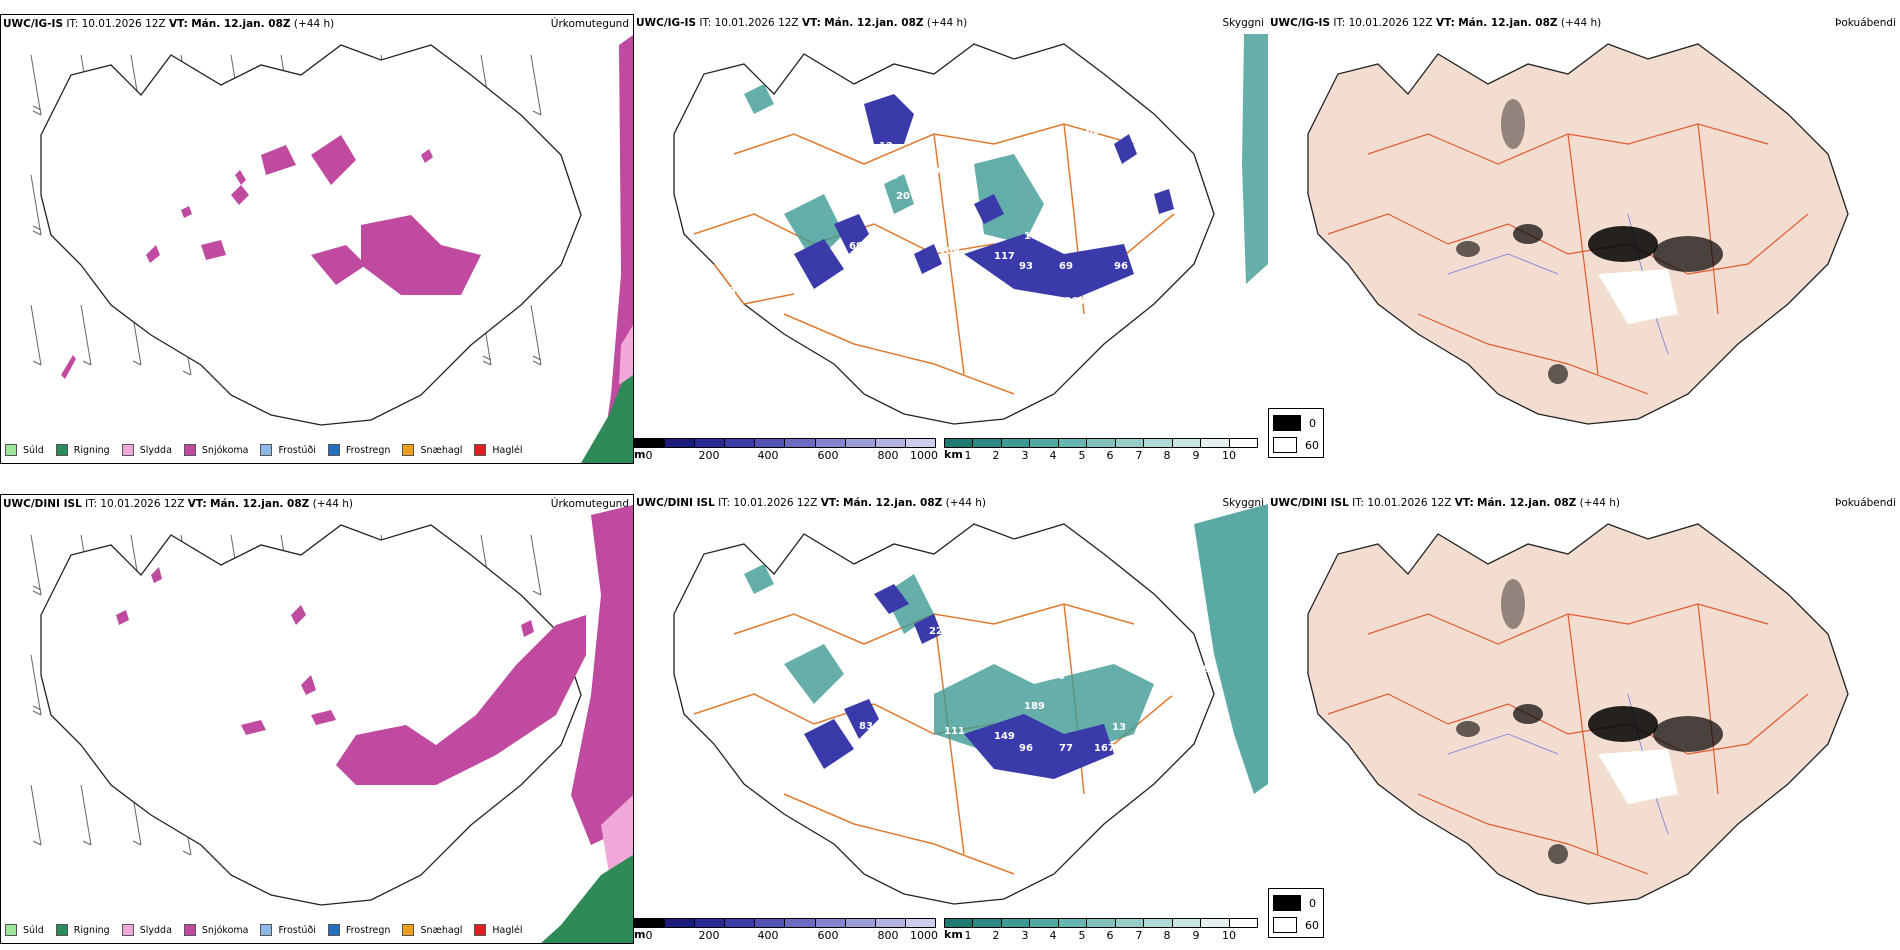  What do you see at coordinates (903, 196) in the screenshot?
I see `cloud-number: 20` at bounding box center [903, 196].